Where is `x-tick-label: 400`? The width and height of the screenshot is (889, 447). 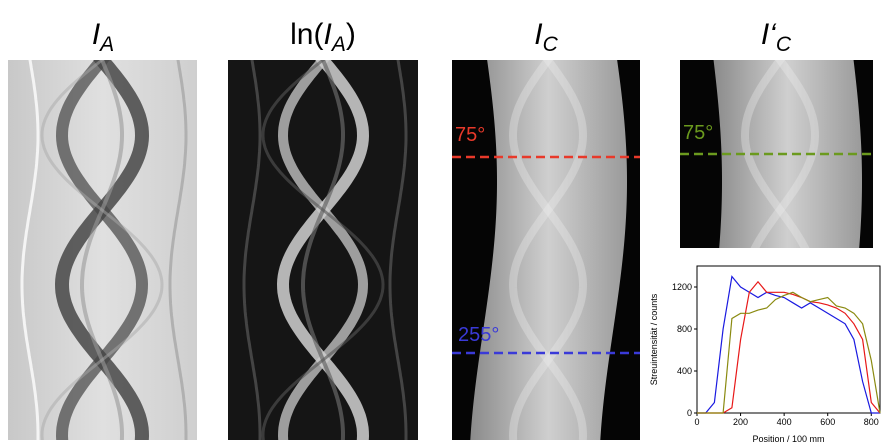 x-tick-label: 400 is located at coordinates (784, 422).